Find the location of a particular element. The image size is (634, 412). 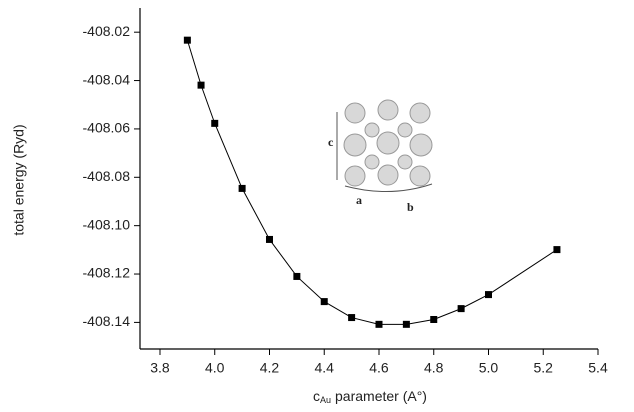

x-tick-label: 4.6 is located at coordinates (379, 368).